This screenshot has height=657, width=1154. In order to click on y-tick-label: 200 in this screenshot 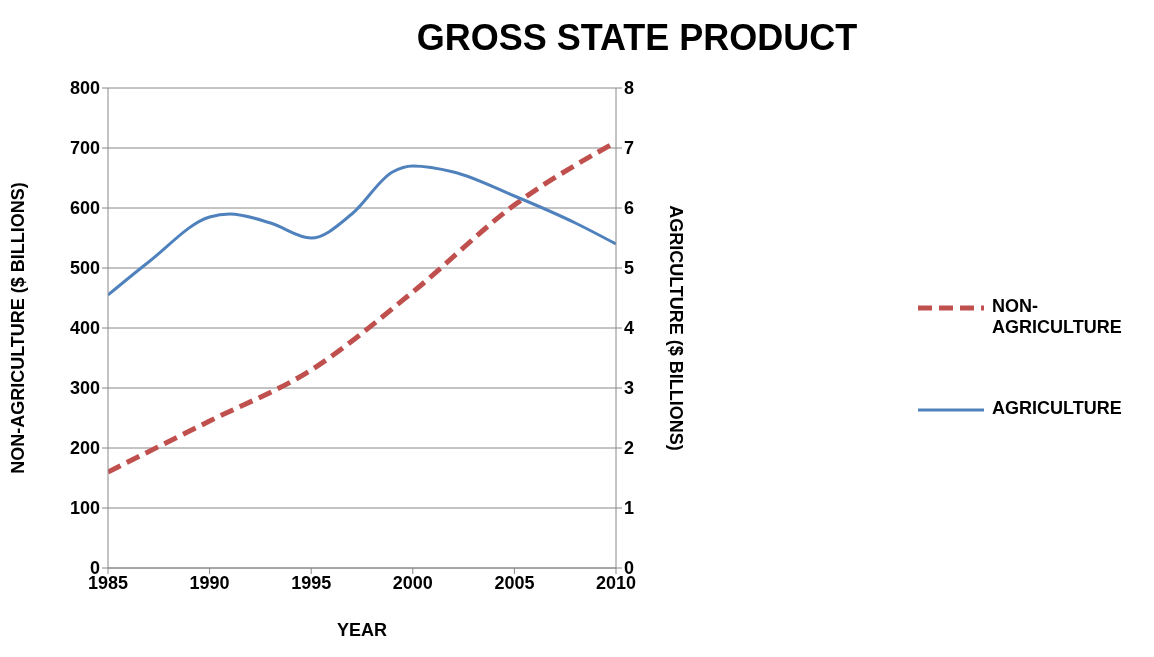, I will do `click(84, 448)`.